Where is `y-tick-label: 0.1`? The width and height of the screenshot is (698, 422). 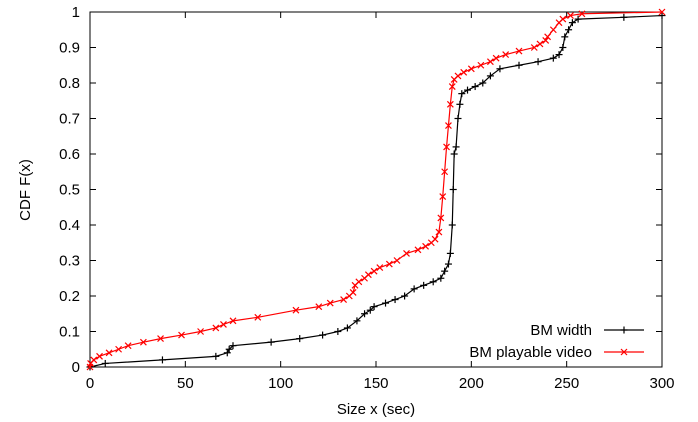
y-tick-label: 0.1 is located at coordinates (69, 332).